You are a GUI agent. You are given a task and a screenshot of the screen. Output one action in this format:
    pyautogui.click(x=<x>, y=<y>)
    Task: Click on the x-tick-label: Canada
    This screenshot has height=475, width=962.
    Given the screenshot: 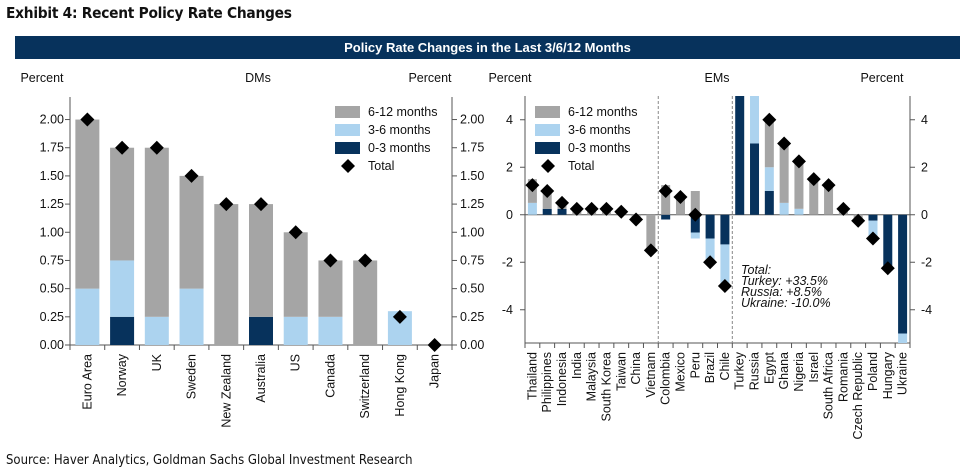 What is the action you would take?
    pyautogui.click(x=330, y=376)
    